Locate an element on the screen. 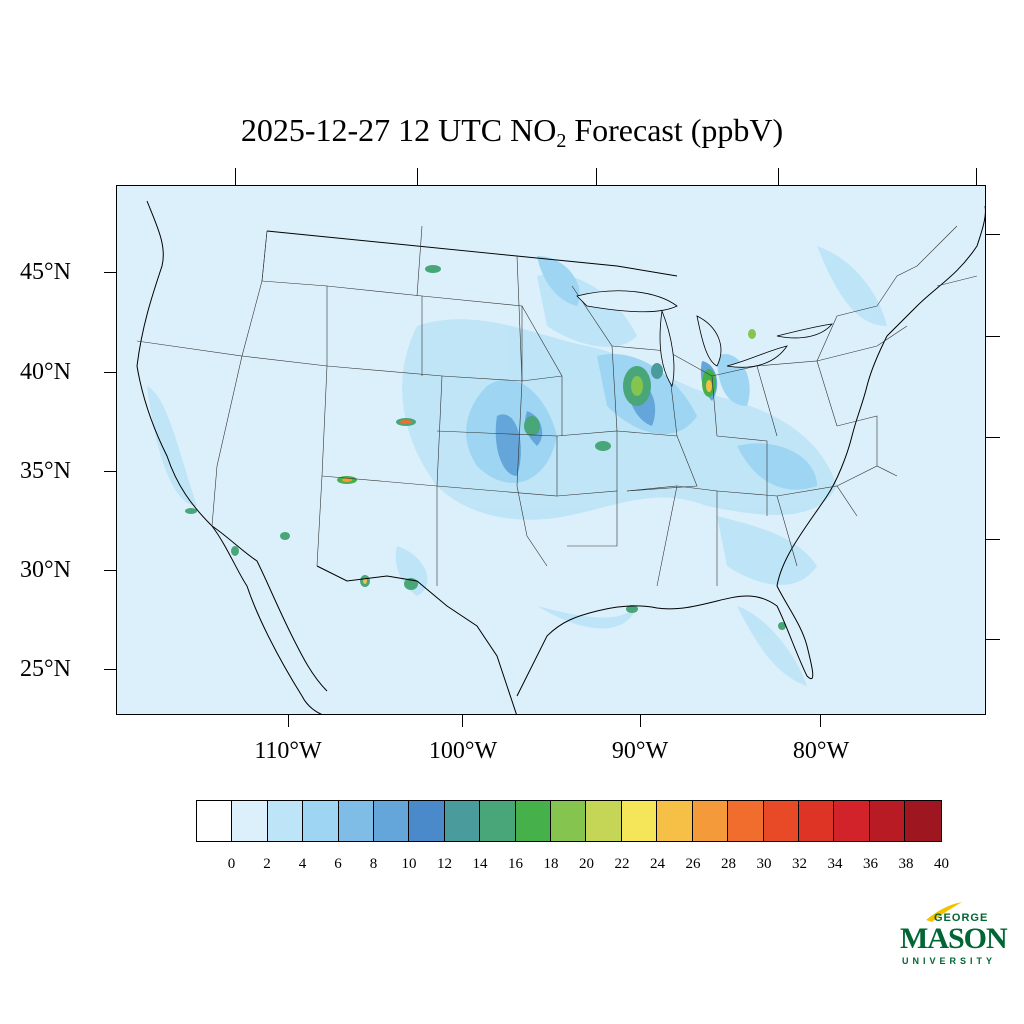 The height and width of the screenshot is (1024, 1024). colorbar-tick-label: 4 is located at coordinates (302, 864).